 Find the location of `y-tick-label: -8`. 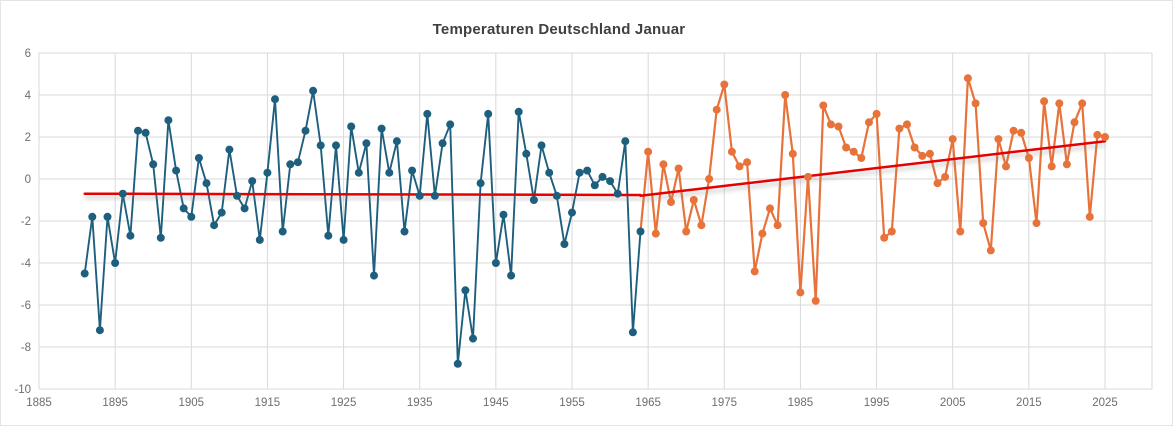

y-tick-label: -8 is located at coordinates (26, 348).